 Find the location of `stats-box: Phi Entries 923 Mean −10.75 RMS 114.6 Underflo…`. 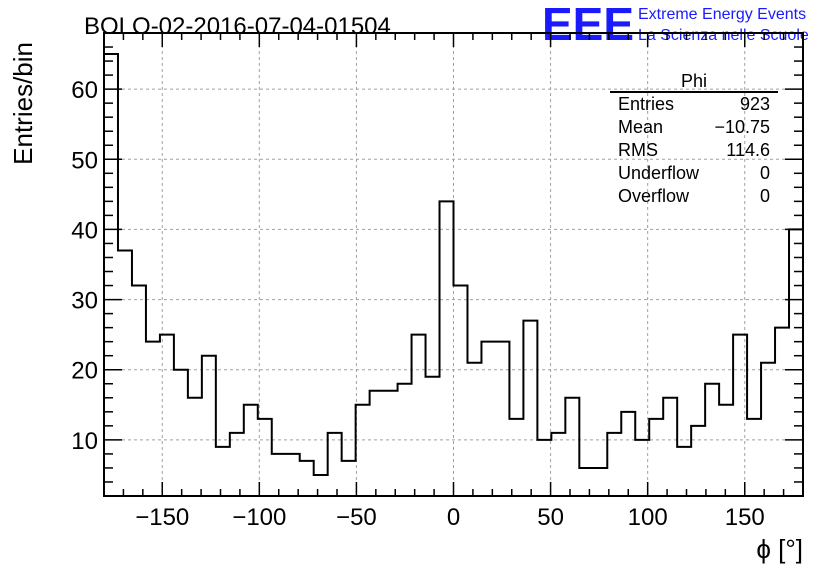

stats-box: Phi Entries 923 Mean −10.75 RMS 114.6 Underflo… is located at coordinates (694, 138).